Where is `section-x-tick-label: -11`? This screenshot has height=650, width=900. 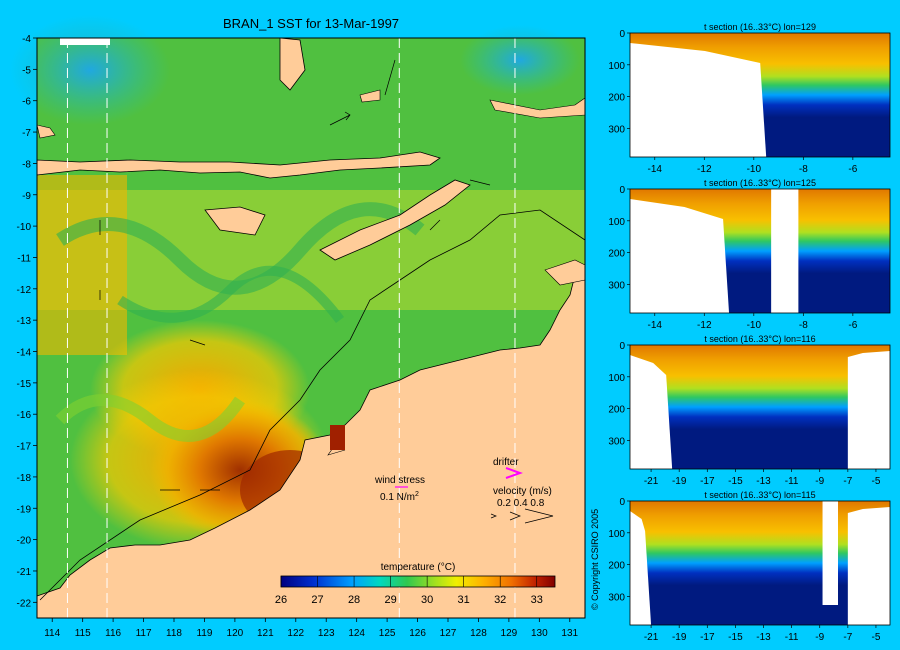
section-x-tick-label: -11 is located at coordinates (792, 481).